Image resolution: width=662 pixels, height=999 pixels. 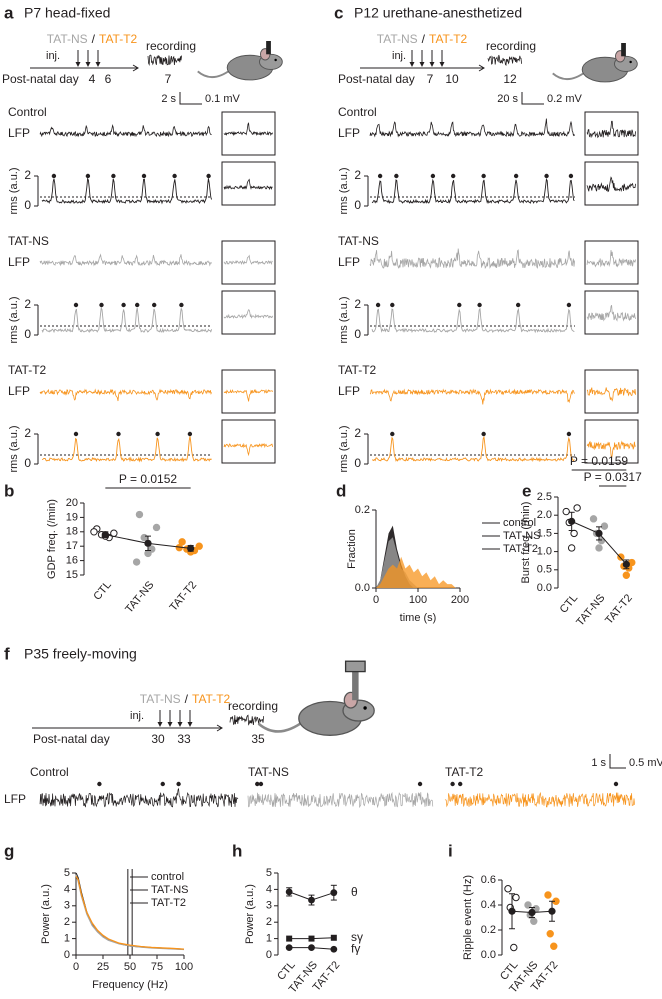 I want to click on day-label: 35, so click(x=258, y=739).